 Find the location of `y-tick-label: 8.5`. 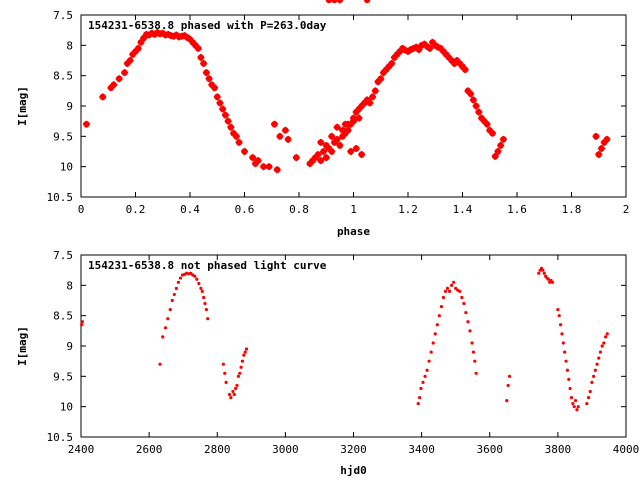

y-tick-label: 8.5 is located at coordinates (63, 316).